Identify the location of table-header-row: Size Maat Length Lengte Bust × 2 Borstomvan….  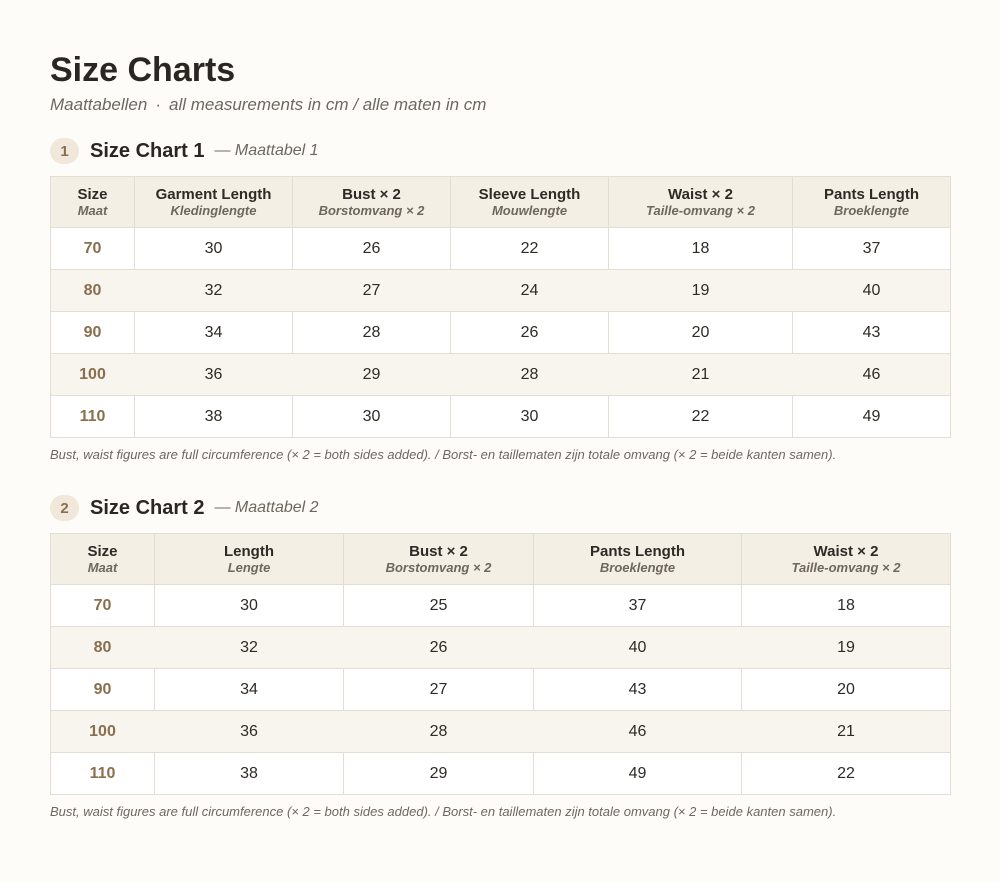
(500, 559).